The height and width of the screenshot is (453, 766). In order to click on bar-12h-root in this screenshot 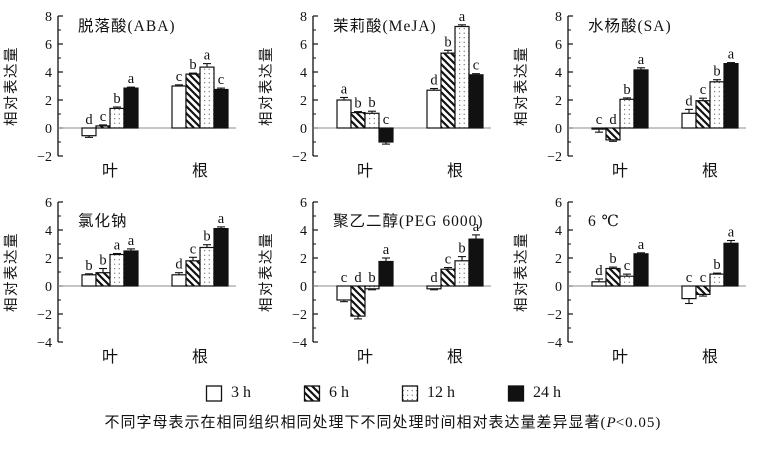, I will do `click(207, 266)`.